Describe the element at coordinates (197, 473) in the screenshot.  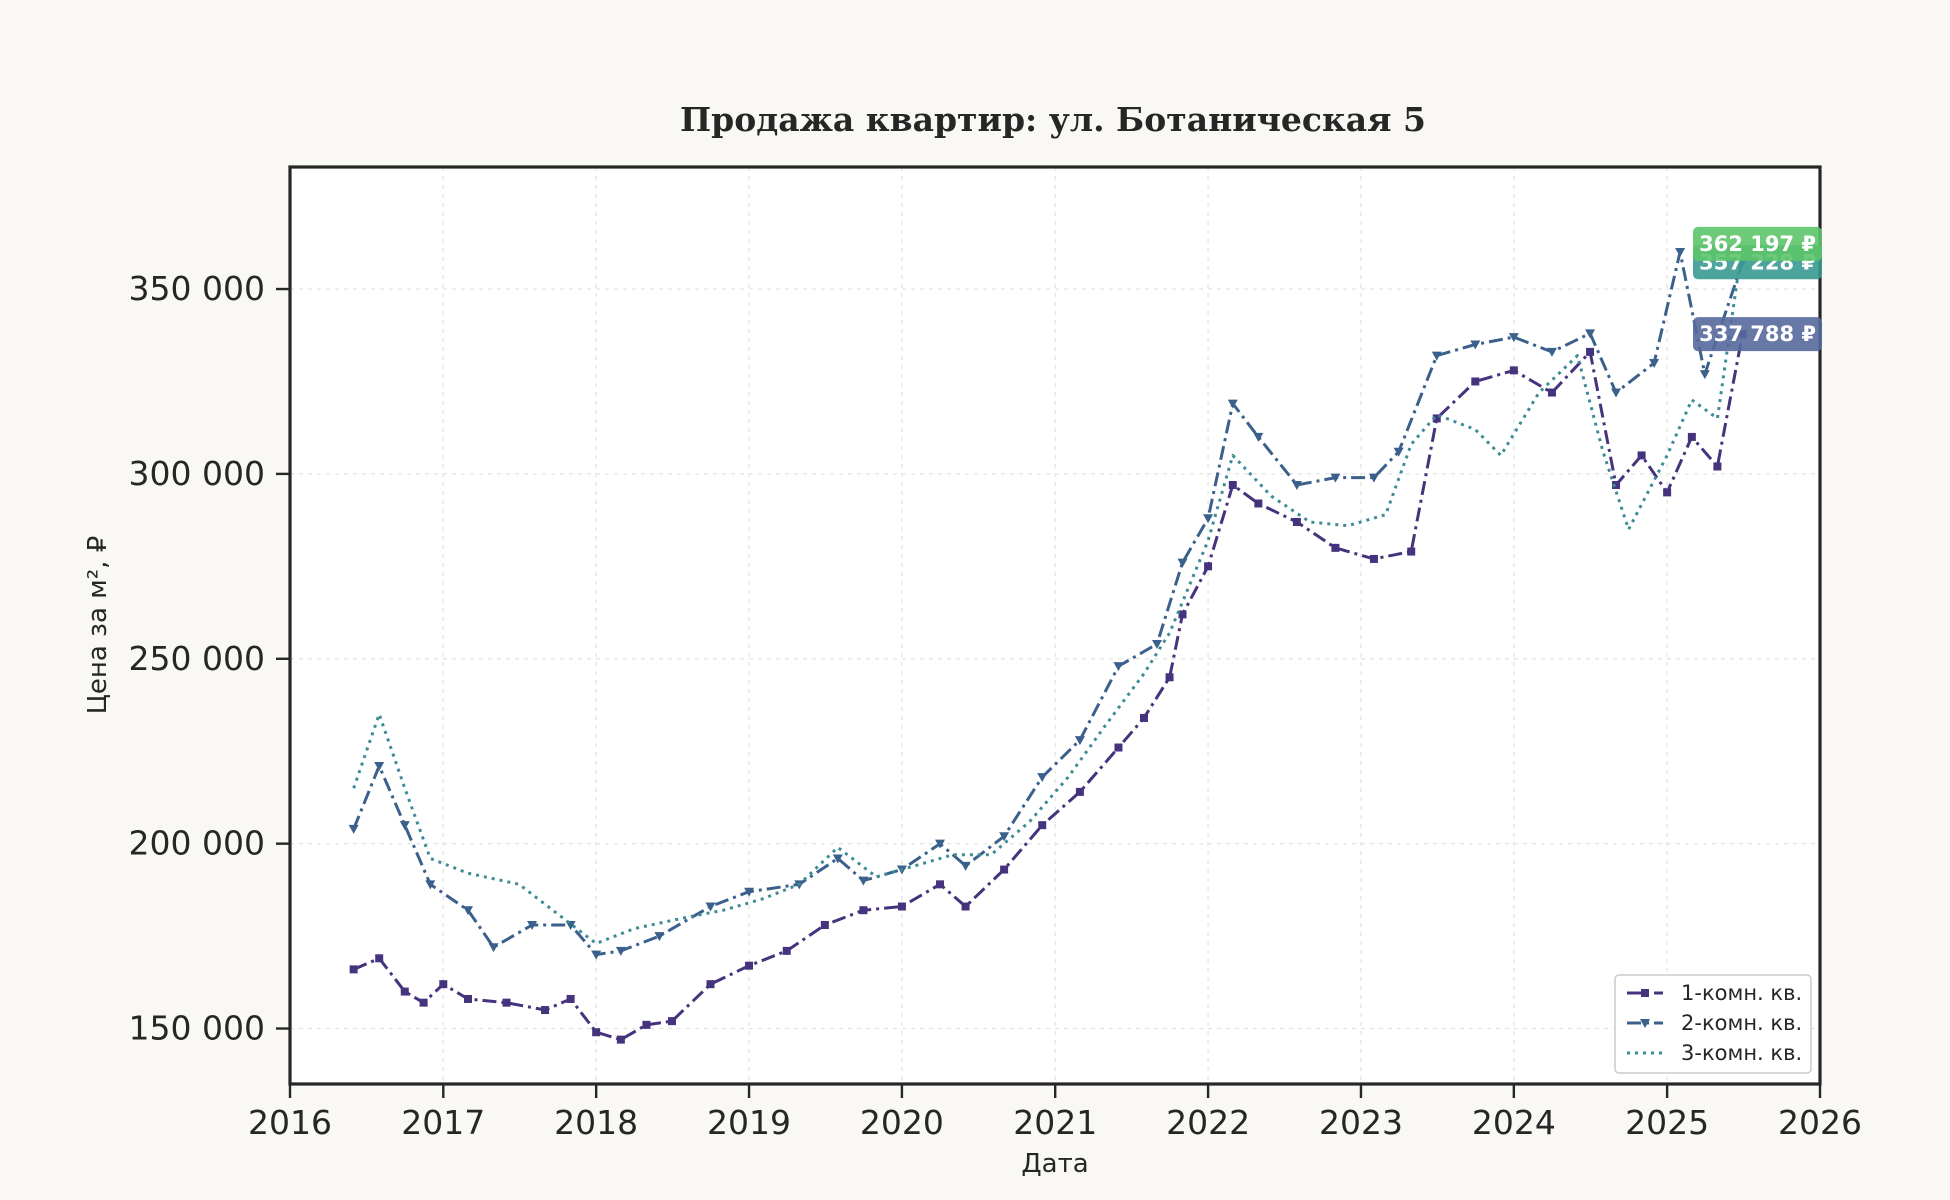
I see `y-tick-label: 300 000` at that location.